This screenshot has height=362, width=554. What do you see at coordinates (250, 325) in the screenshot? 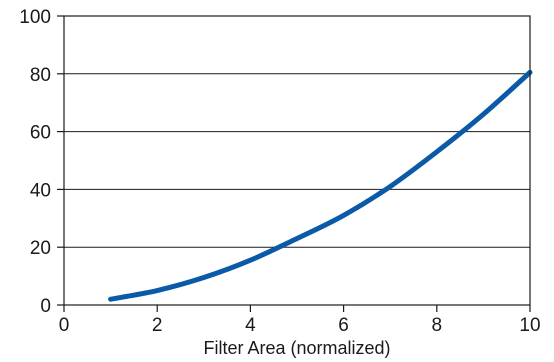
I see `x-tick-label: 4` at bounding box center [250, 325].